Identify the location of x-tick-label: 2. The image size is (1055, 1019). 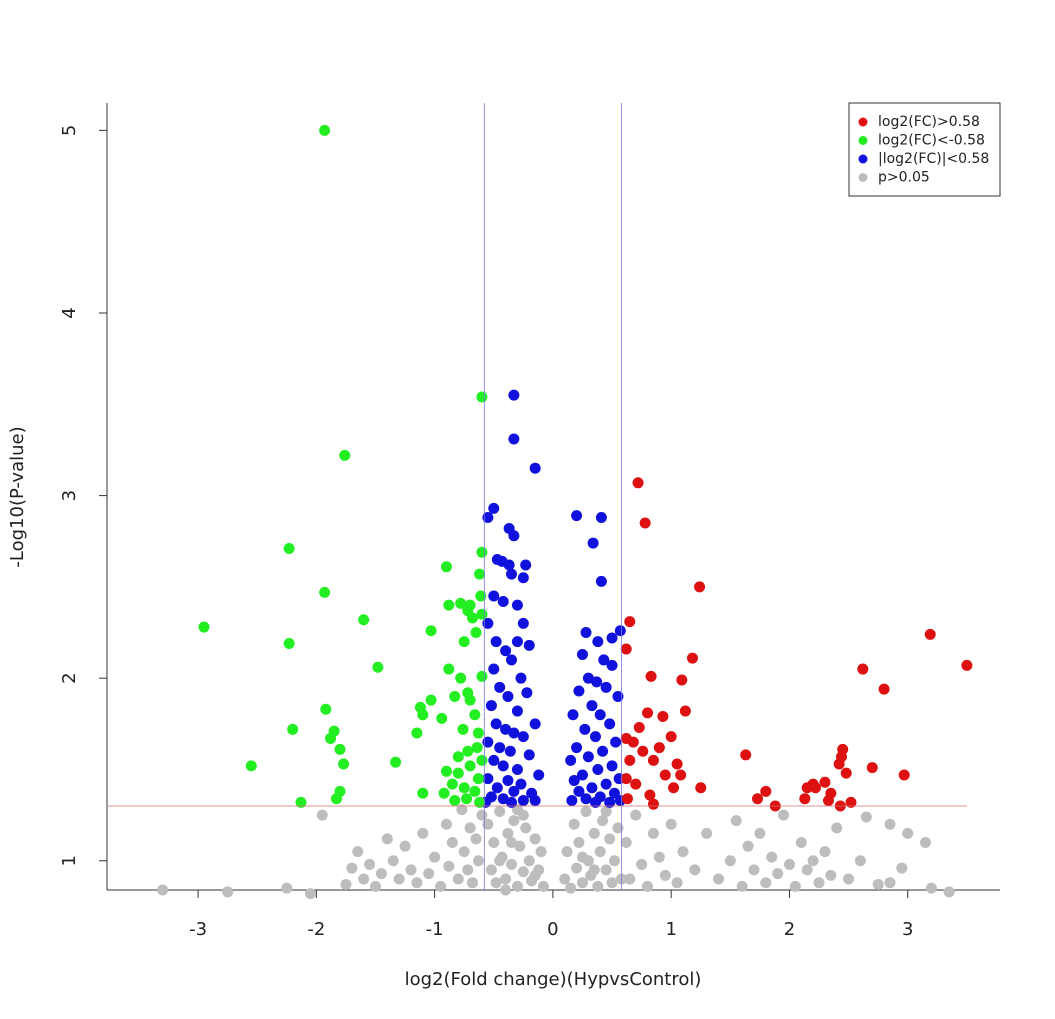
(789, 929).